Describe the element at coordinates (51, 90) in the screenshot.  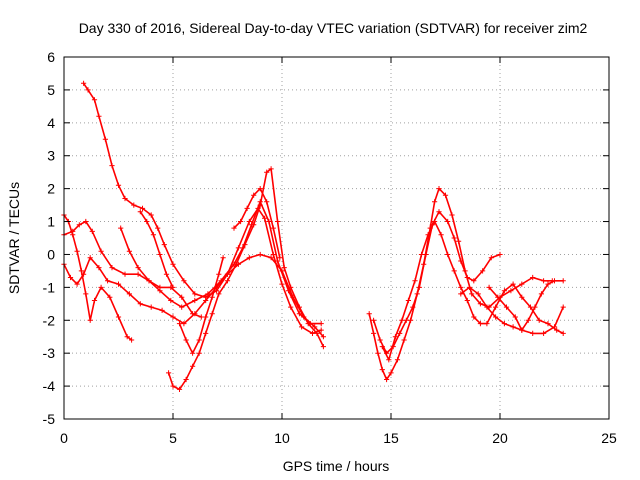
I see `y-tick-label: 5` at that location.